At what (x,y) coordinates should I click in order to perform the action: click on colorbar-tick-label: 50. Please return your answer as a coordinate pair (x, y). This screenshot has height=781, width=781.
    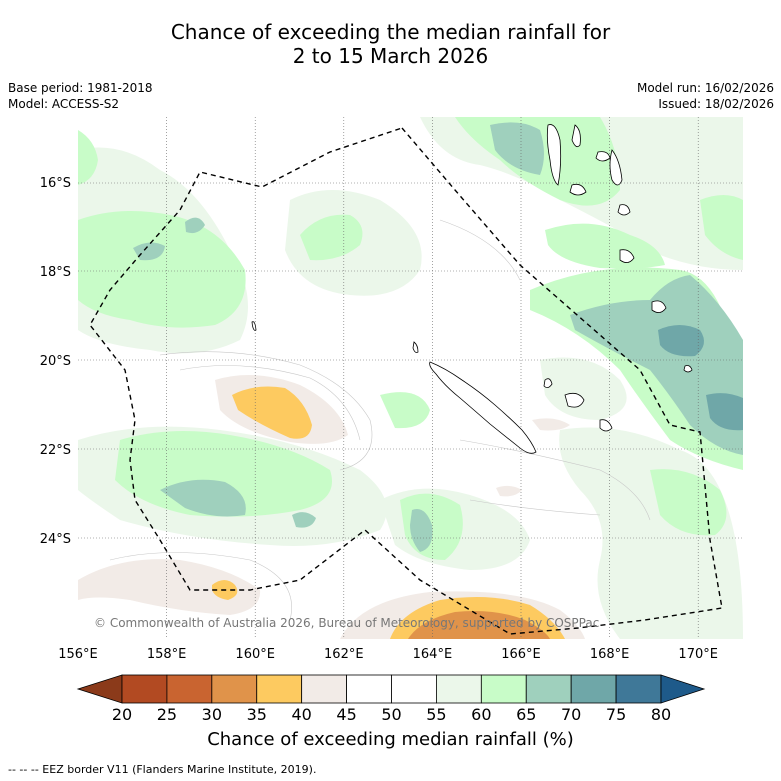
    Looking at the image, I should click on (391, 714).